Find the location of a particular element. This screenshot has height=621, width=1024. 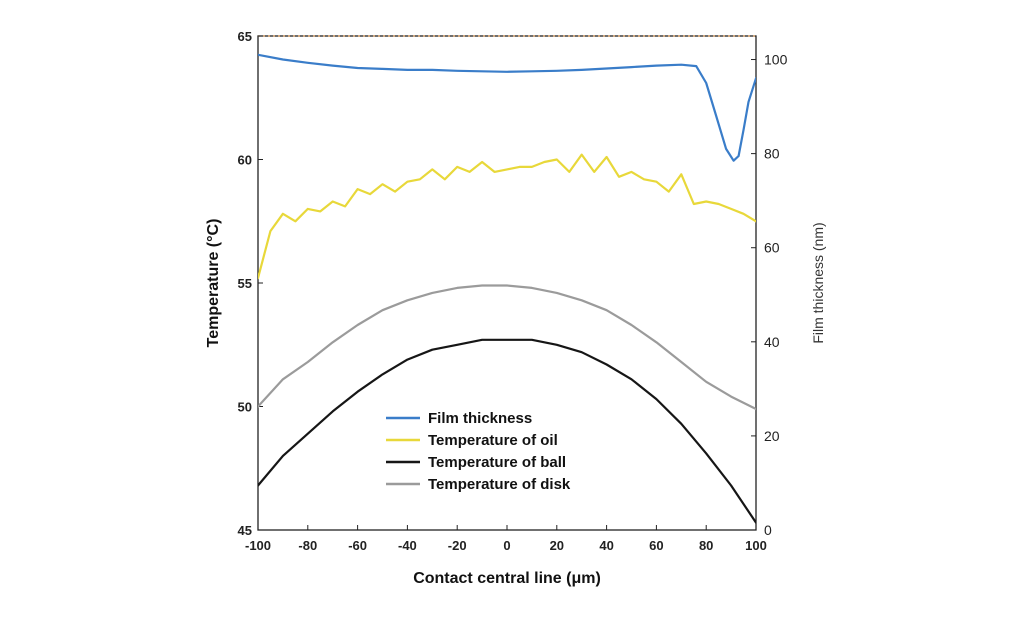

x-tick-label: 0 is located at coordinates (506, 545).